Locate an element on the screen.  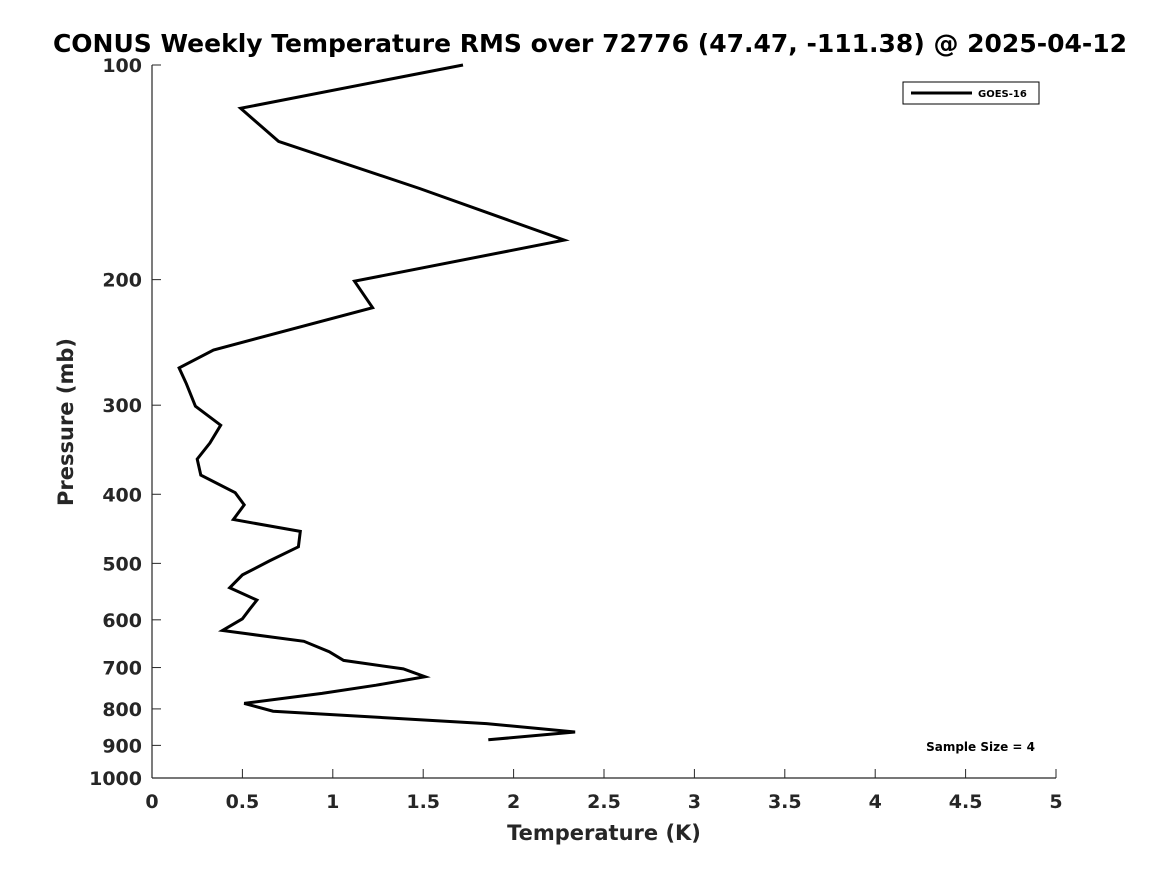
y-tick-label: 700 is located at coordinates (122, 669).